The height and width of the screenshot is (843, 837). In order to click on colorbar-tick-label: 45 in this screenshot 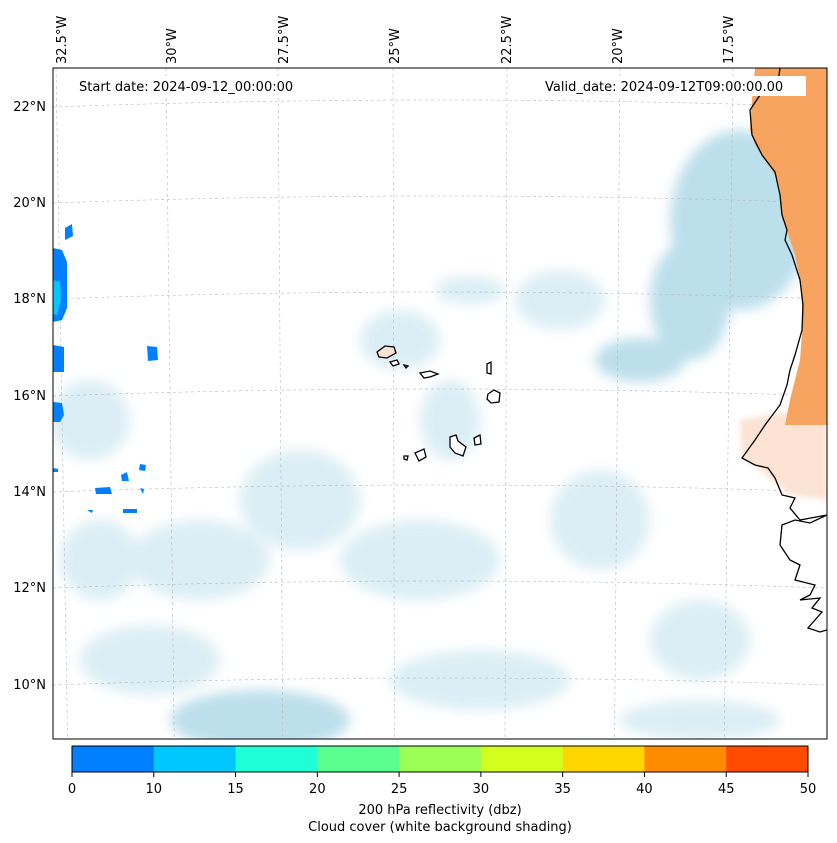, I will do `click(726, 789)`.